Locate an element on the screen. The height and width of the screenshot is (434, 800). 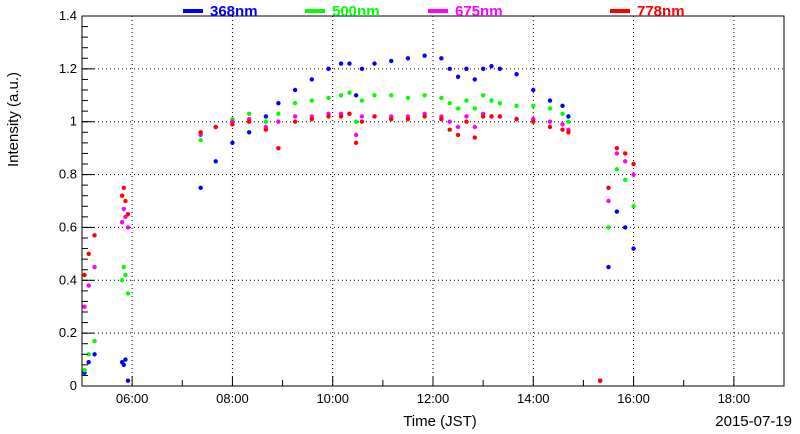
y-axis-ticks: 0 0.2 0.4 0.6 0.8 1 1.2 1.4 is located at coordinates (76, 200).